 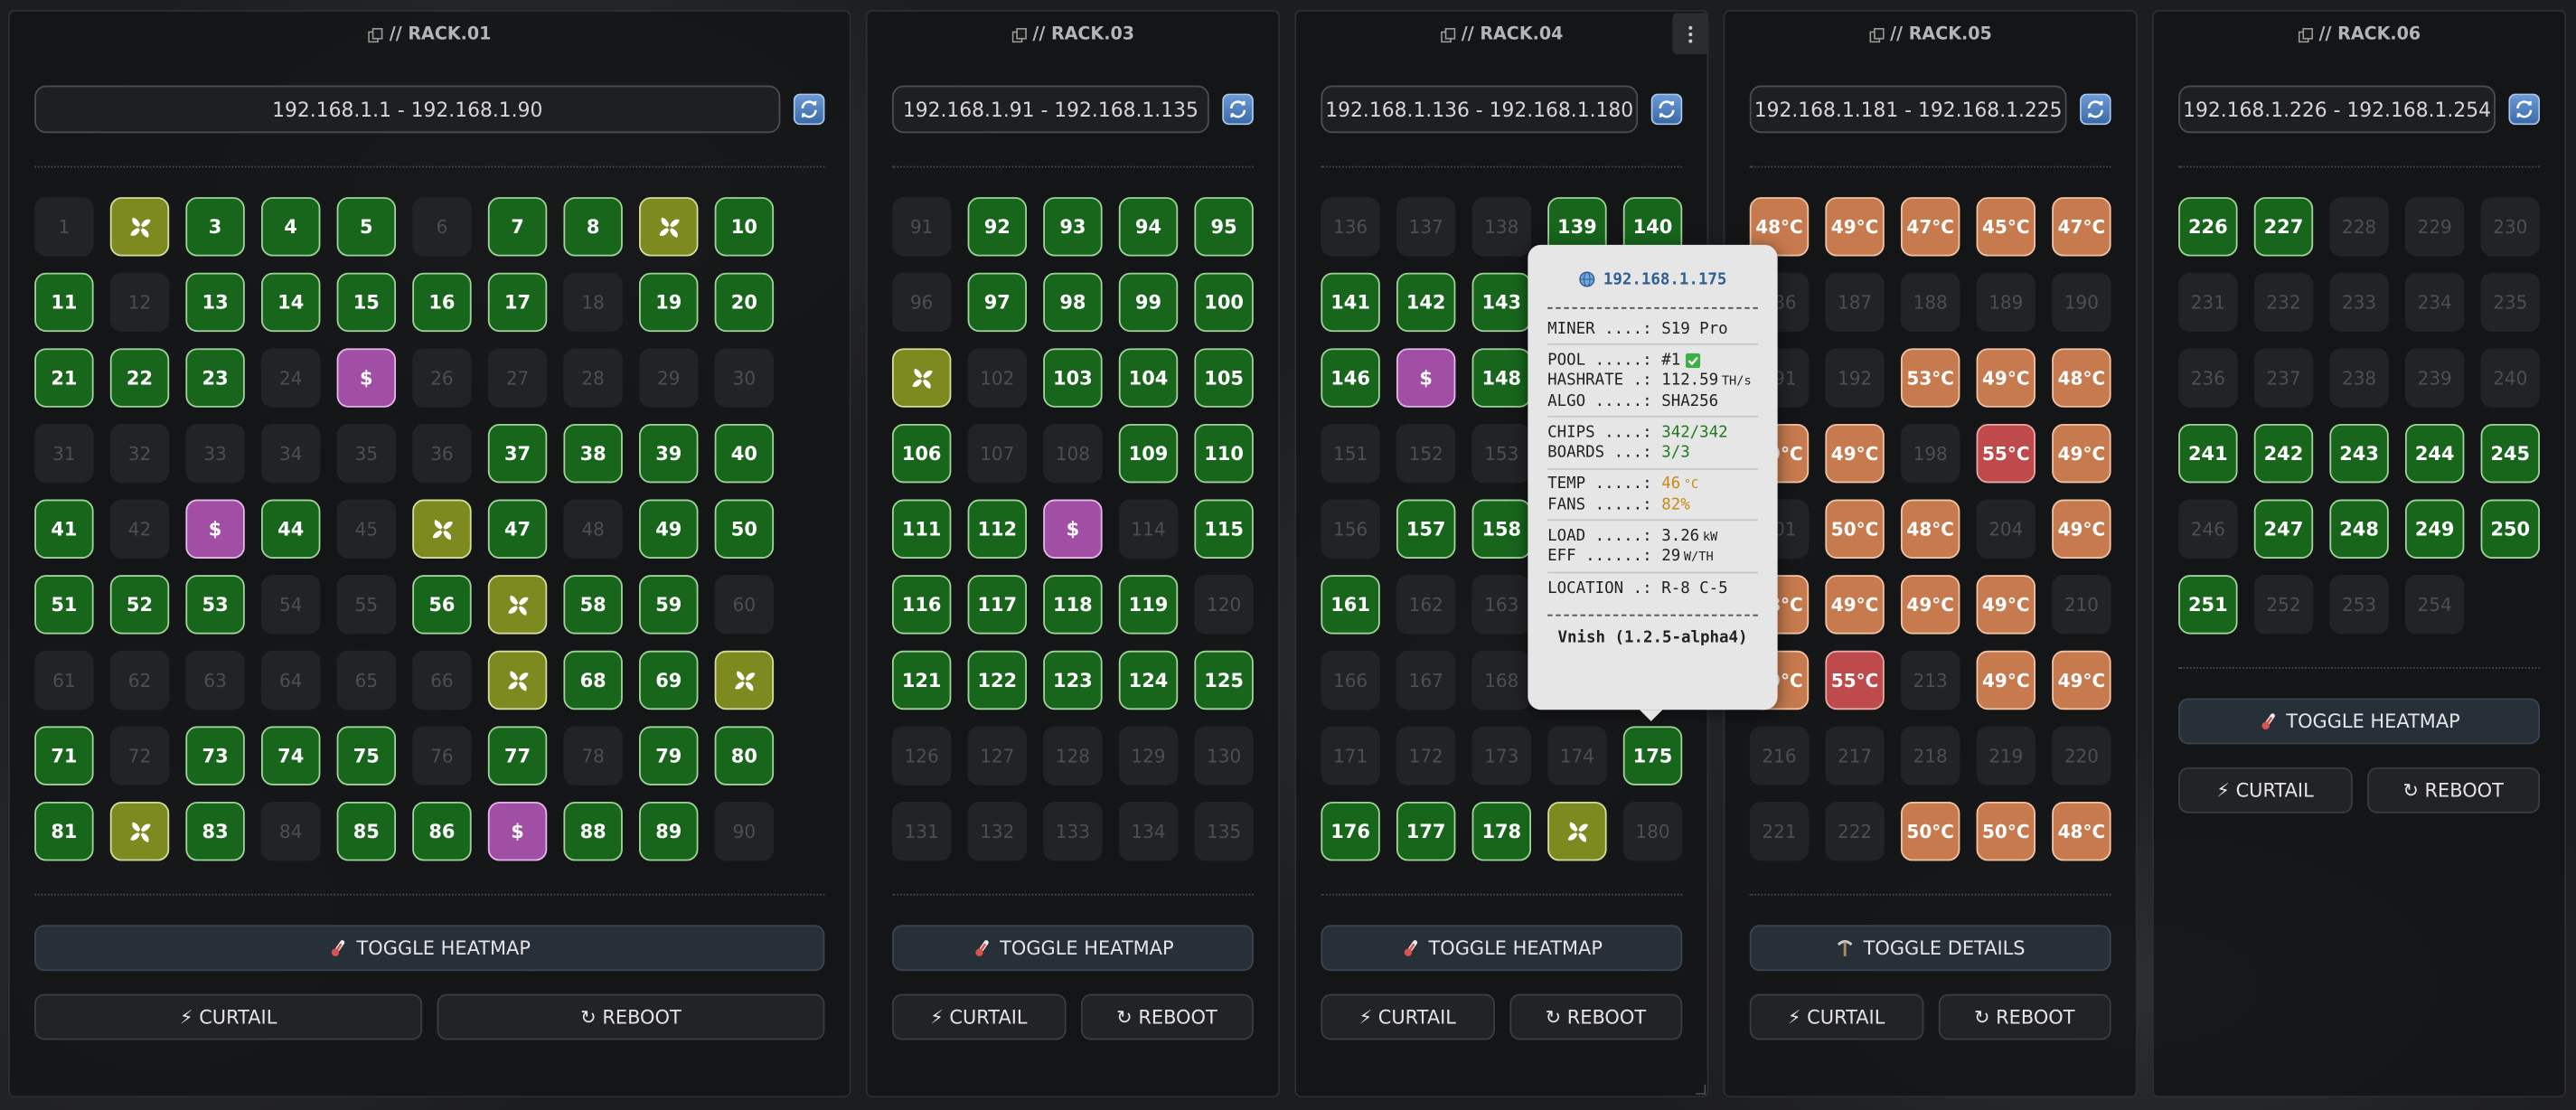 What do you see at coordinates (922, 453) in the screenshot?
I see `miner-cell: 106` at bounding box center [922, 453].